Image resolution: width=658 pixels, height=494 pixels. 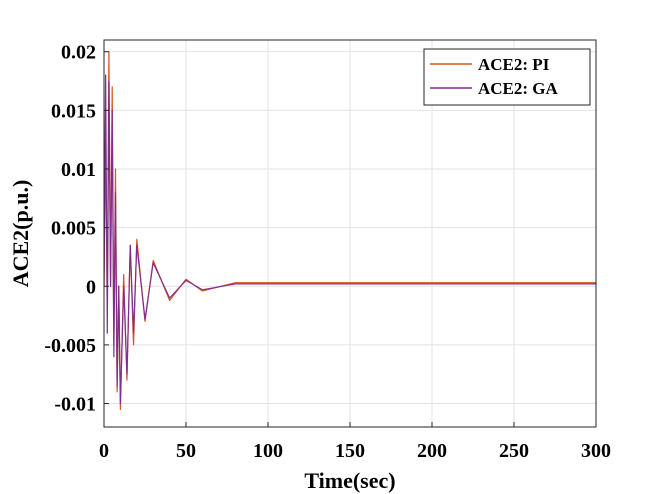 I want to click on y-tick-label: 0, so click(x=91, y=287).